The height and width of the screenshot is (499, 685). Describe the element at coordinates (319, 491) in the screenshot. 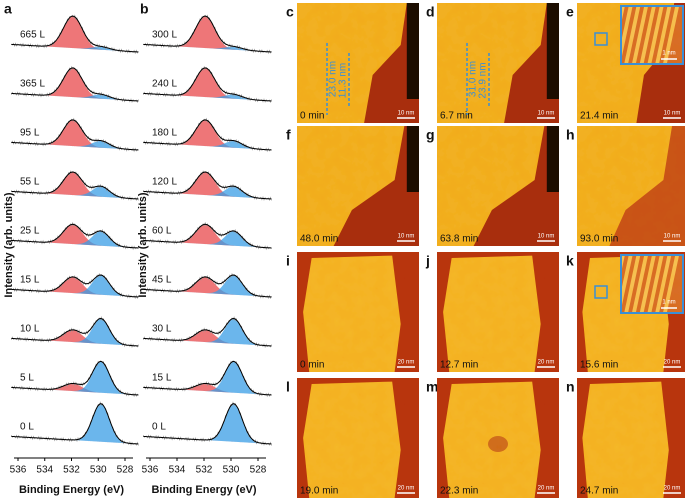

I see `time-label: 19.0 min` at that location.